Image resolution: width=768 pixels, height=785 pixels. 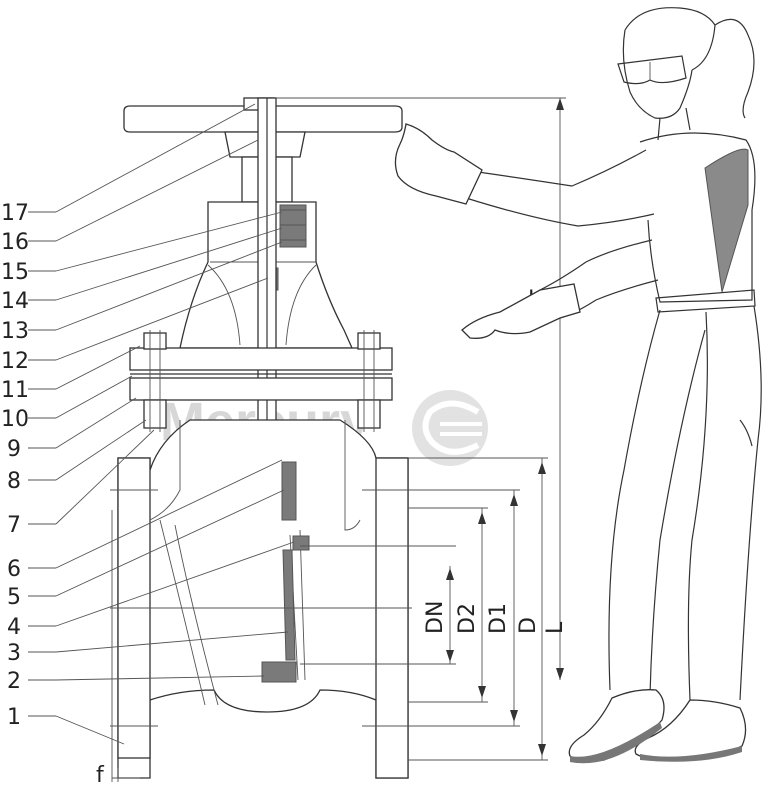 What do you see at coordinates (155, 381) in the screenshot?
I see `bolt-left` at bounding box center [155, 381].